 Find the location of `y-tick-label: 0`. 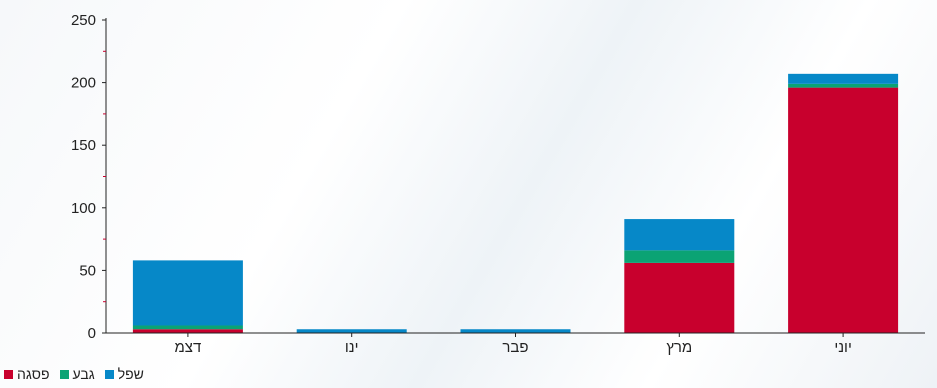

y-tick-label: 0 is located at coordinates (92, 333).